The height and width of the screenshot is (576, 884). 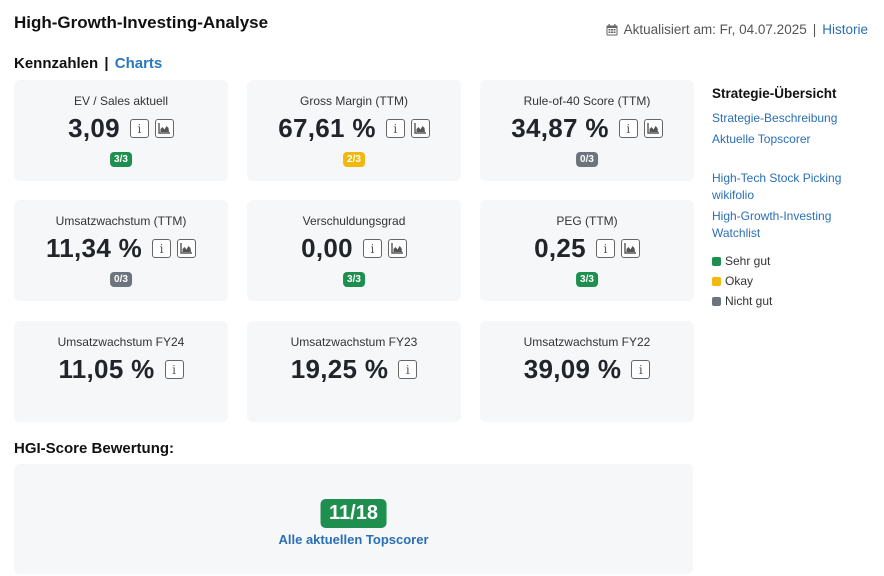 I want to click on page-title: High-Growth-Investing-Analyse, so click(x=141, y=22).